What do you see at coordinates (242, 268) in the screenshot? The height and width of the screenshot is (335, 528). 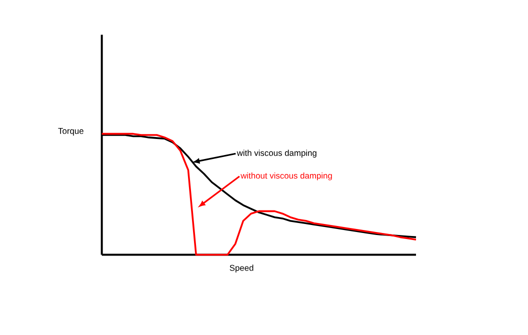 I see `x-axis-title: Speed` at bounding box center [242, 268].